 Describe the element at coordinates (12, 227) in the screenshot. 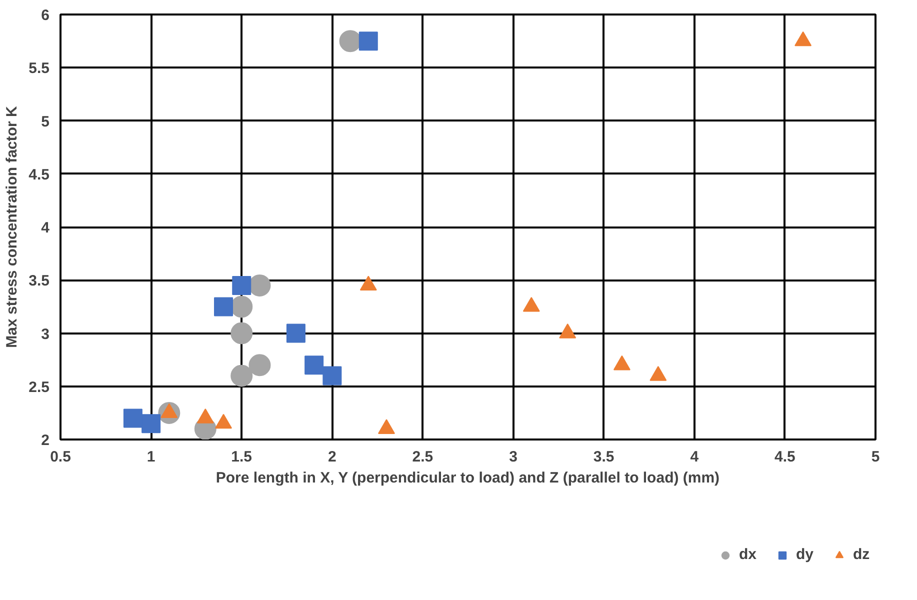

I see `y-axis-title: Max stress concentration factor K` at that location.